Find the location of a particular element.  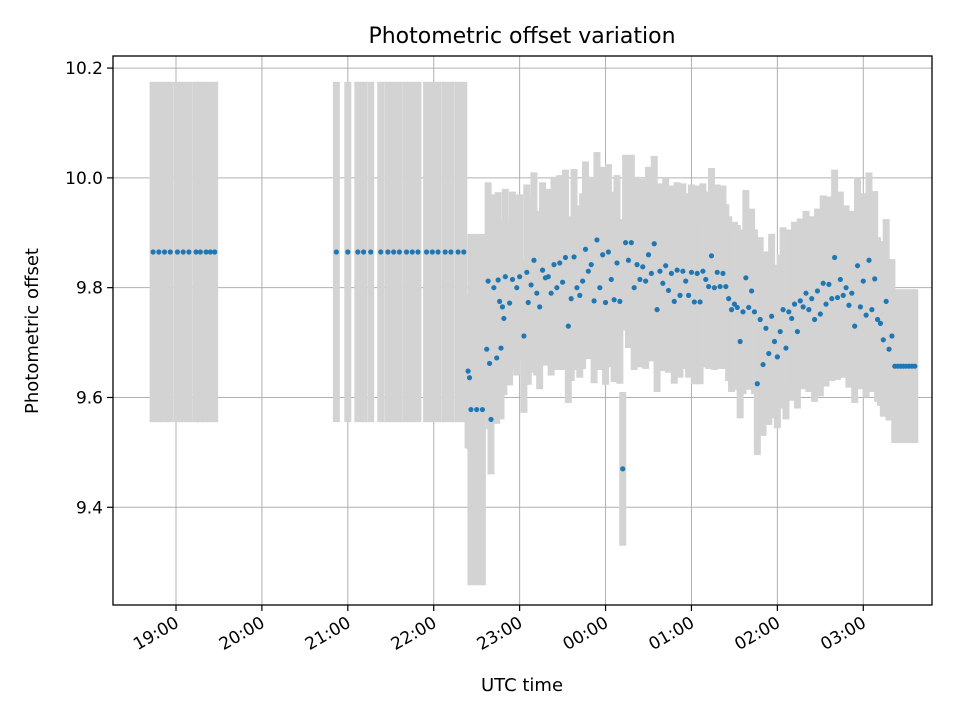

y-tick-label: 9.6 is located at coordinates (89, 398).